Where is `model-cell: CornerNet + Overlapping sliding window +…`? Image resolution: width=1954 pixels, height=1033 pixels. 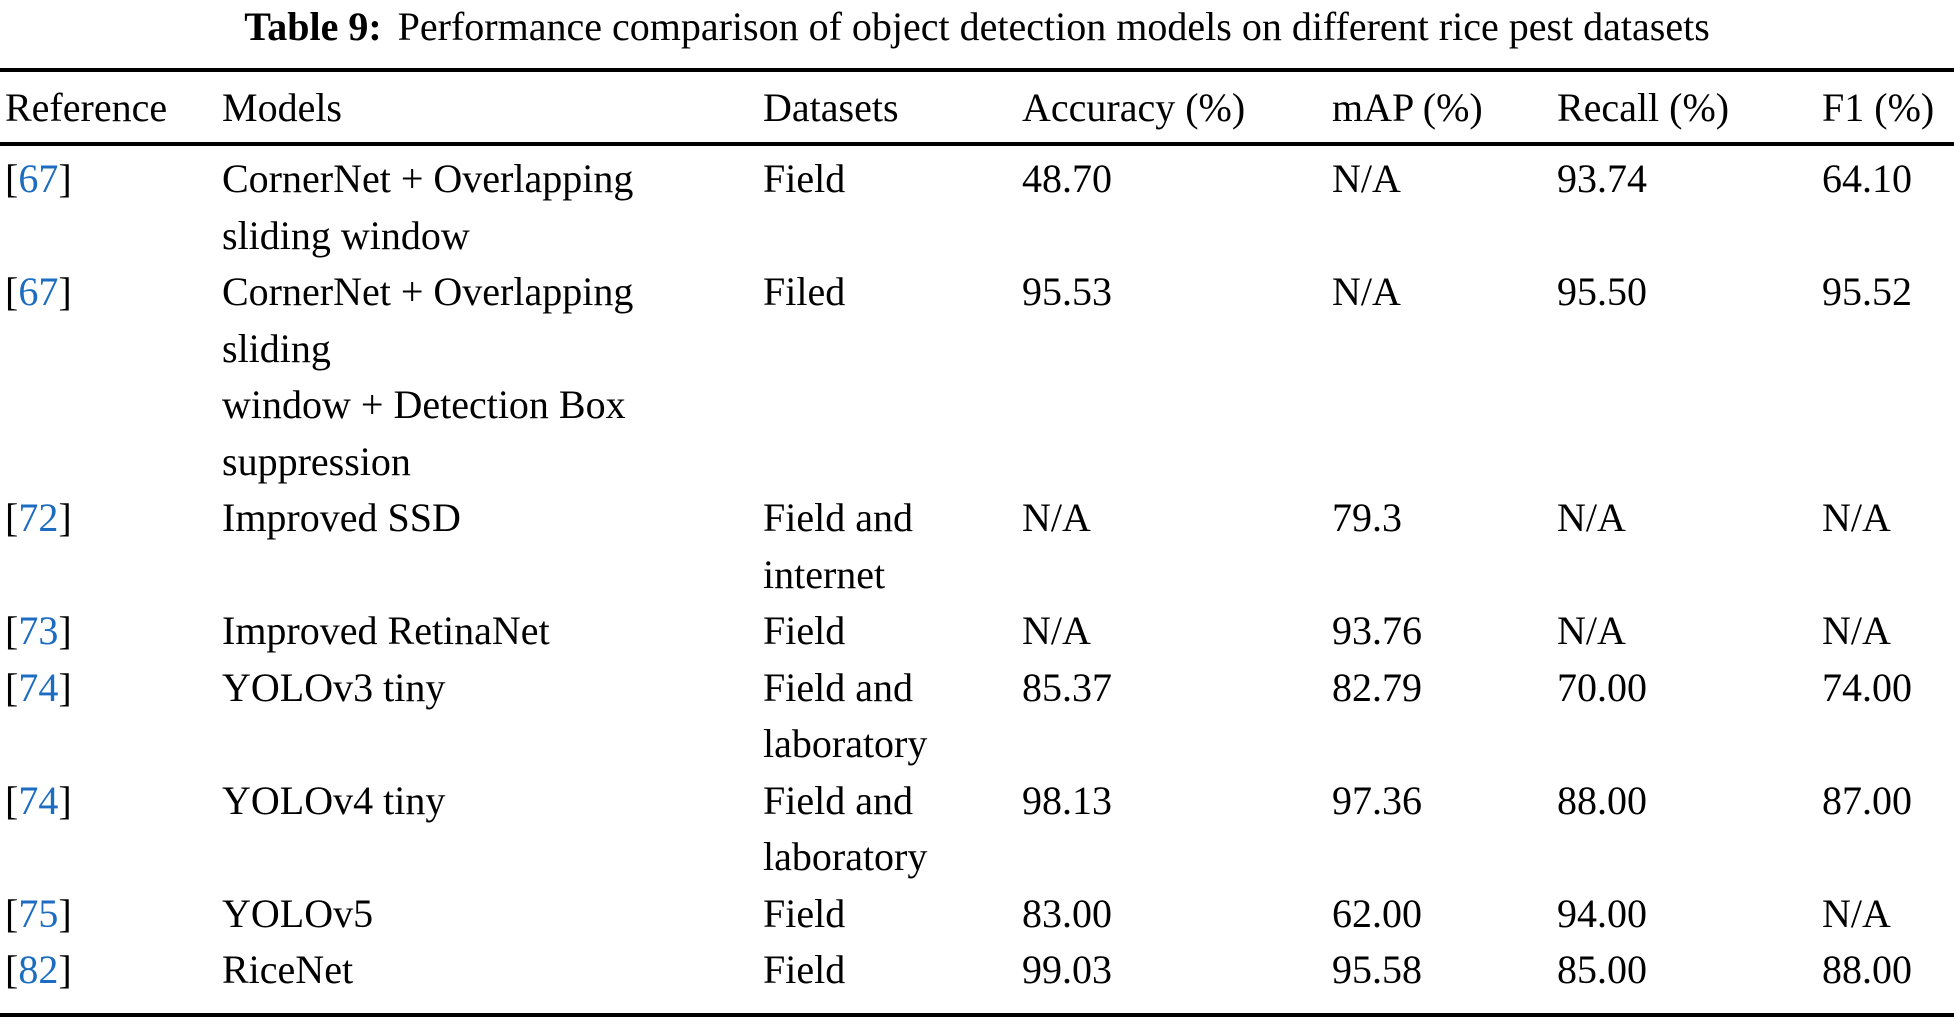 model-cell: CornerNet + Overlapping sliding window +… is located at coordinates (428, 376).